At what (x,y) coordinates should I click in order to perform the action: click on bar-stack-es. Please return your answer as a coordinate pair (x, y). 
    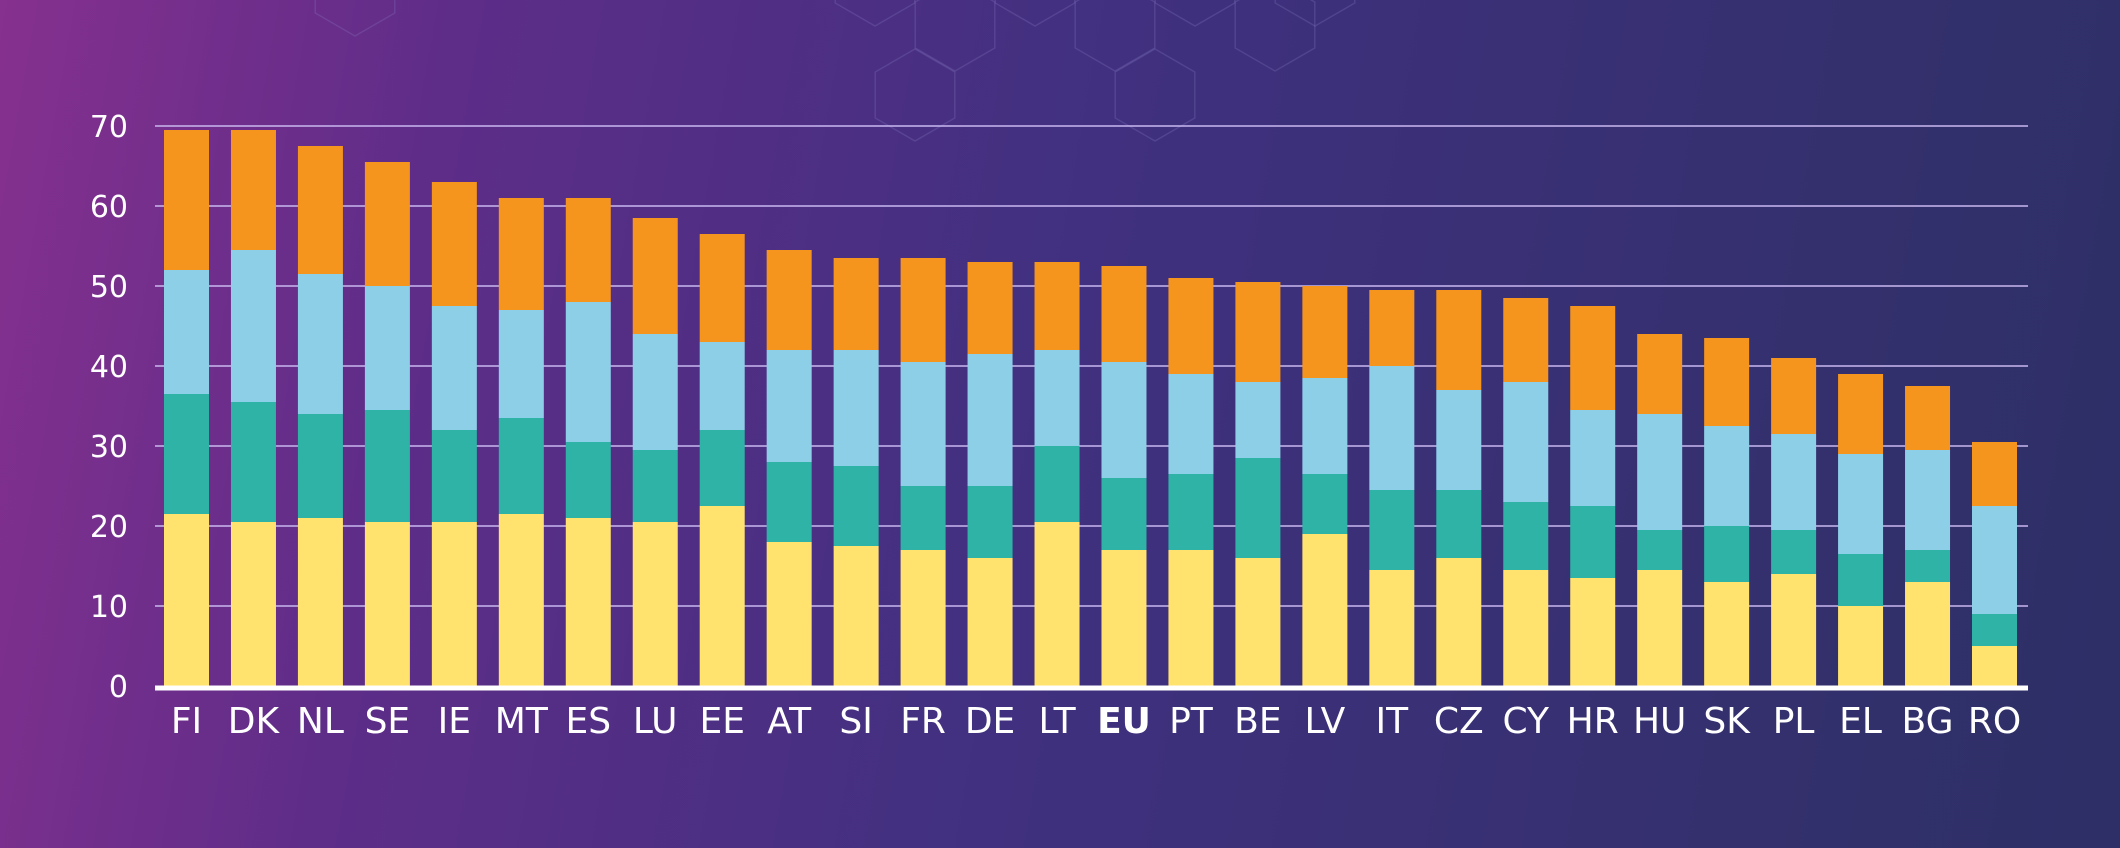
    Looking at the image, I should click on (588, 442).